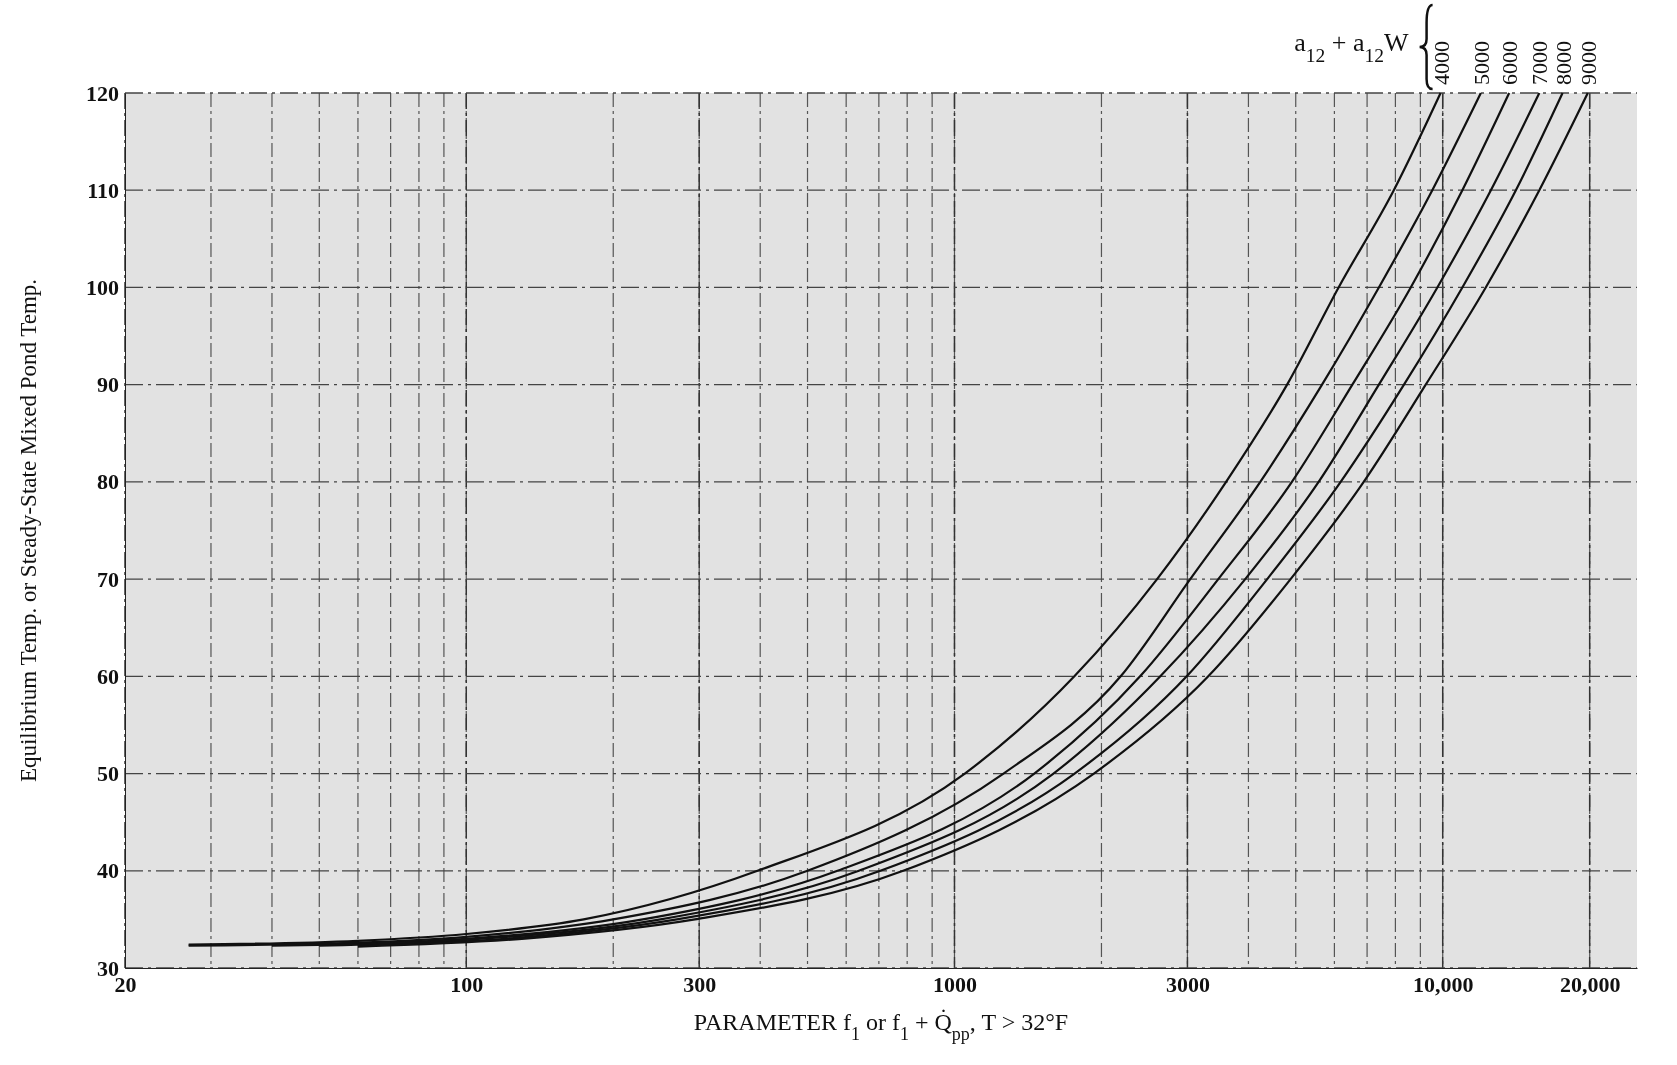 The height and width of the screenshot is (1065, 1677). Describe the element at coordinates (108, 579) in the screenshot. I see `y-tick-label: 70` at that location.